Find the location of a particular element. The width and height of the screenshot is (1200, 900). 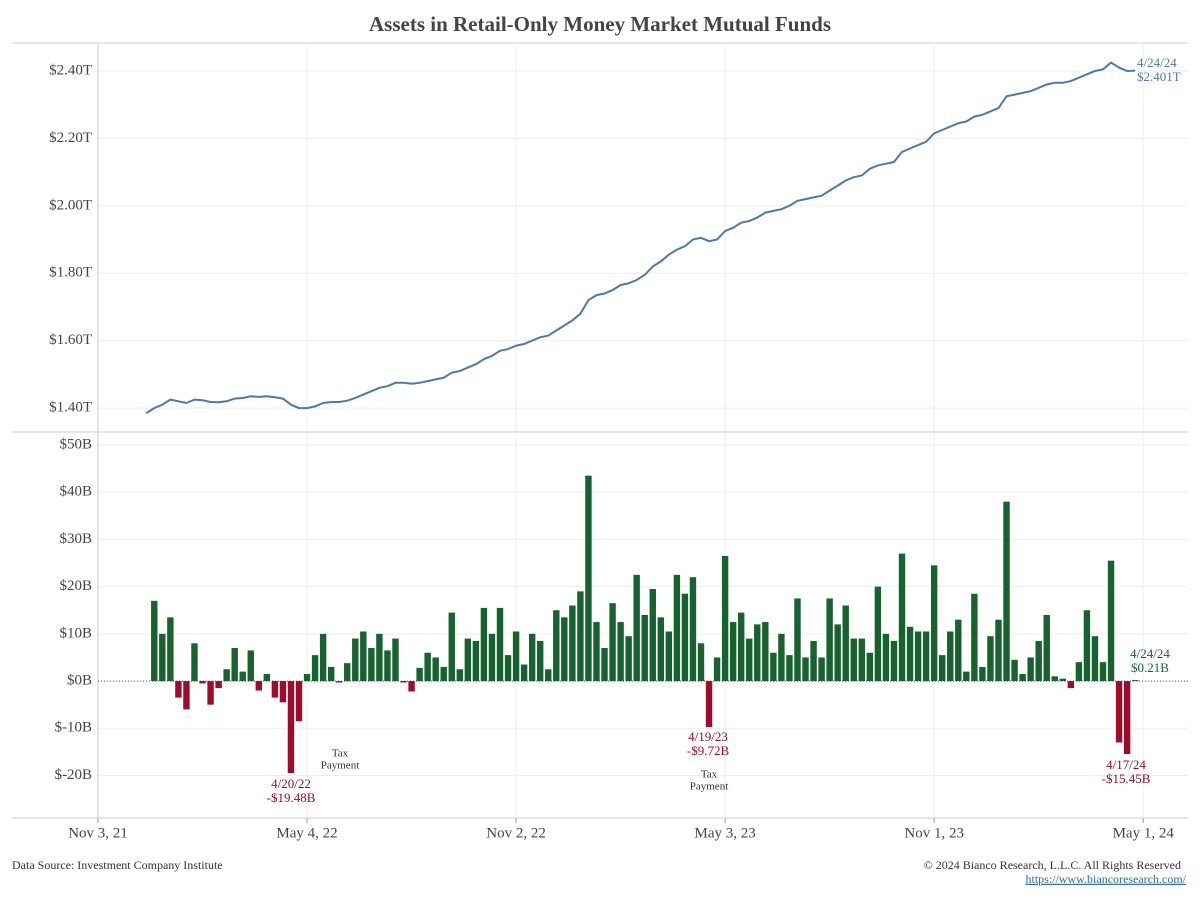

y-tick-label: $1.40T is located at coordinates (70, 408).